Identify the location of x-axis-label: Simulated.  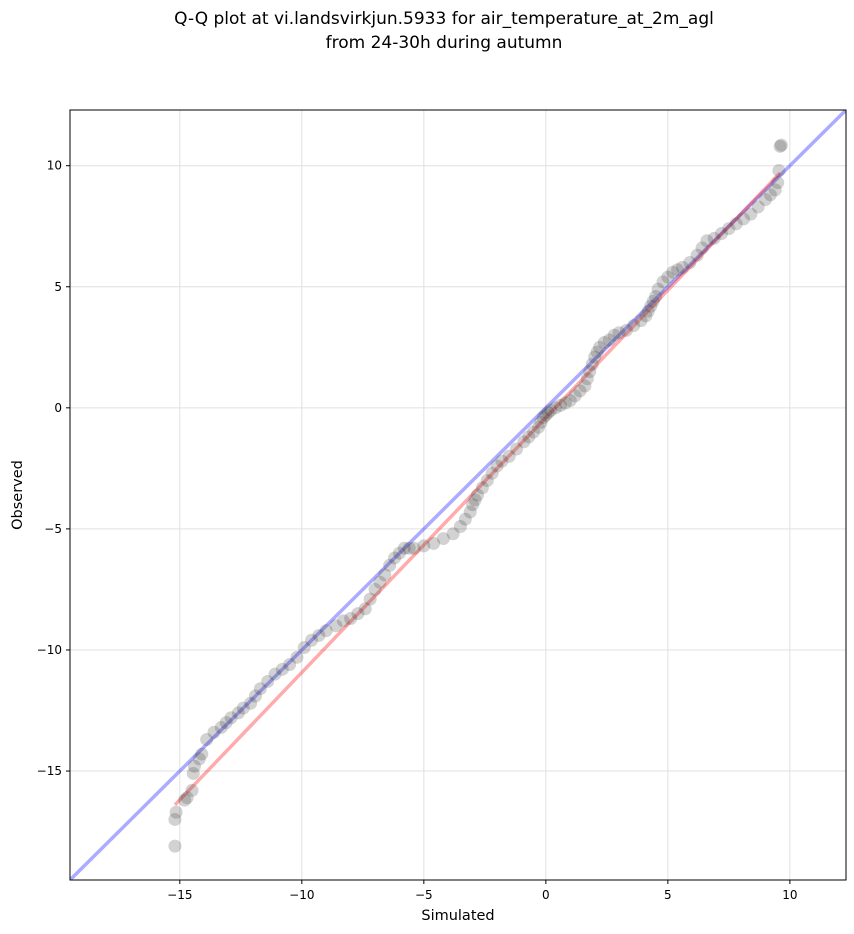
(457, 916).